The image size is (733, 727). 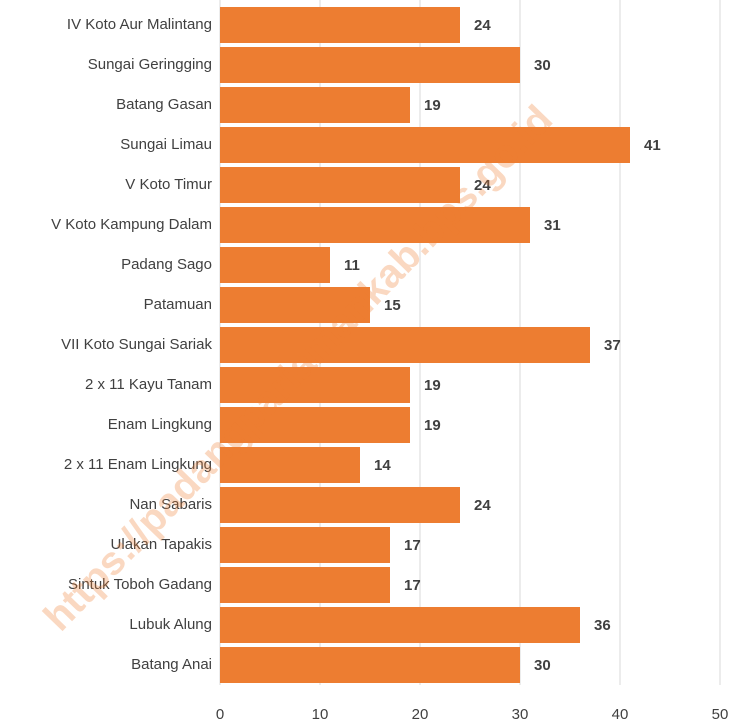 I want to click on value-label: 41, so click(x=652, y=145).